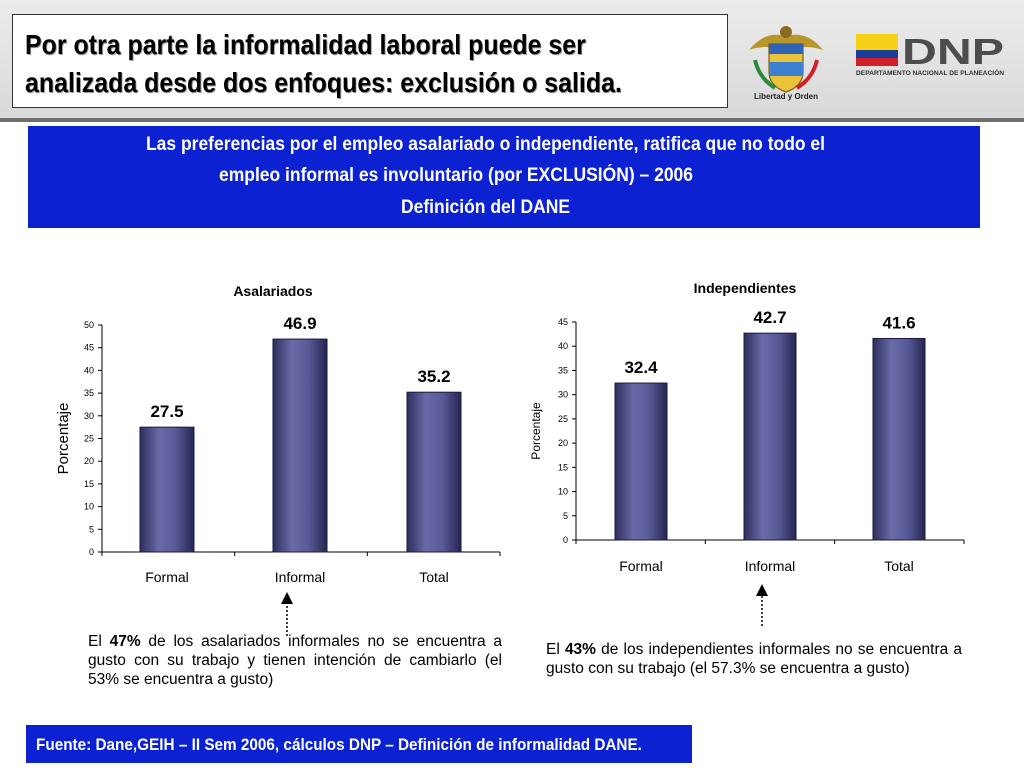 The image size is (1024, 768). Describe the element at coordinates (563, 322) in the screenshot. I see `independientes-y-tick-label: 45` at that location.